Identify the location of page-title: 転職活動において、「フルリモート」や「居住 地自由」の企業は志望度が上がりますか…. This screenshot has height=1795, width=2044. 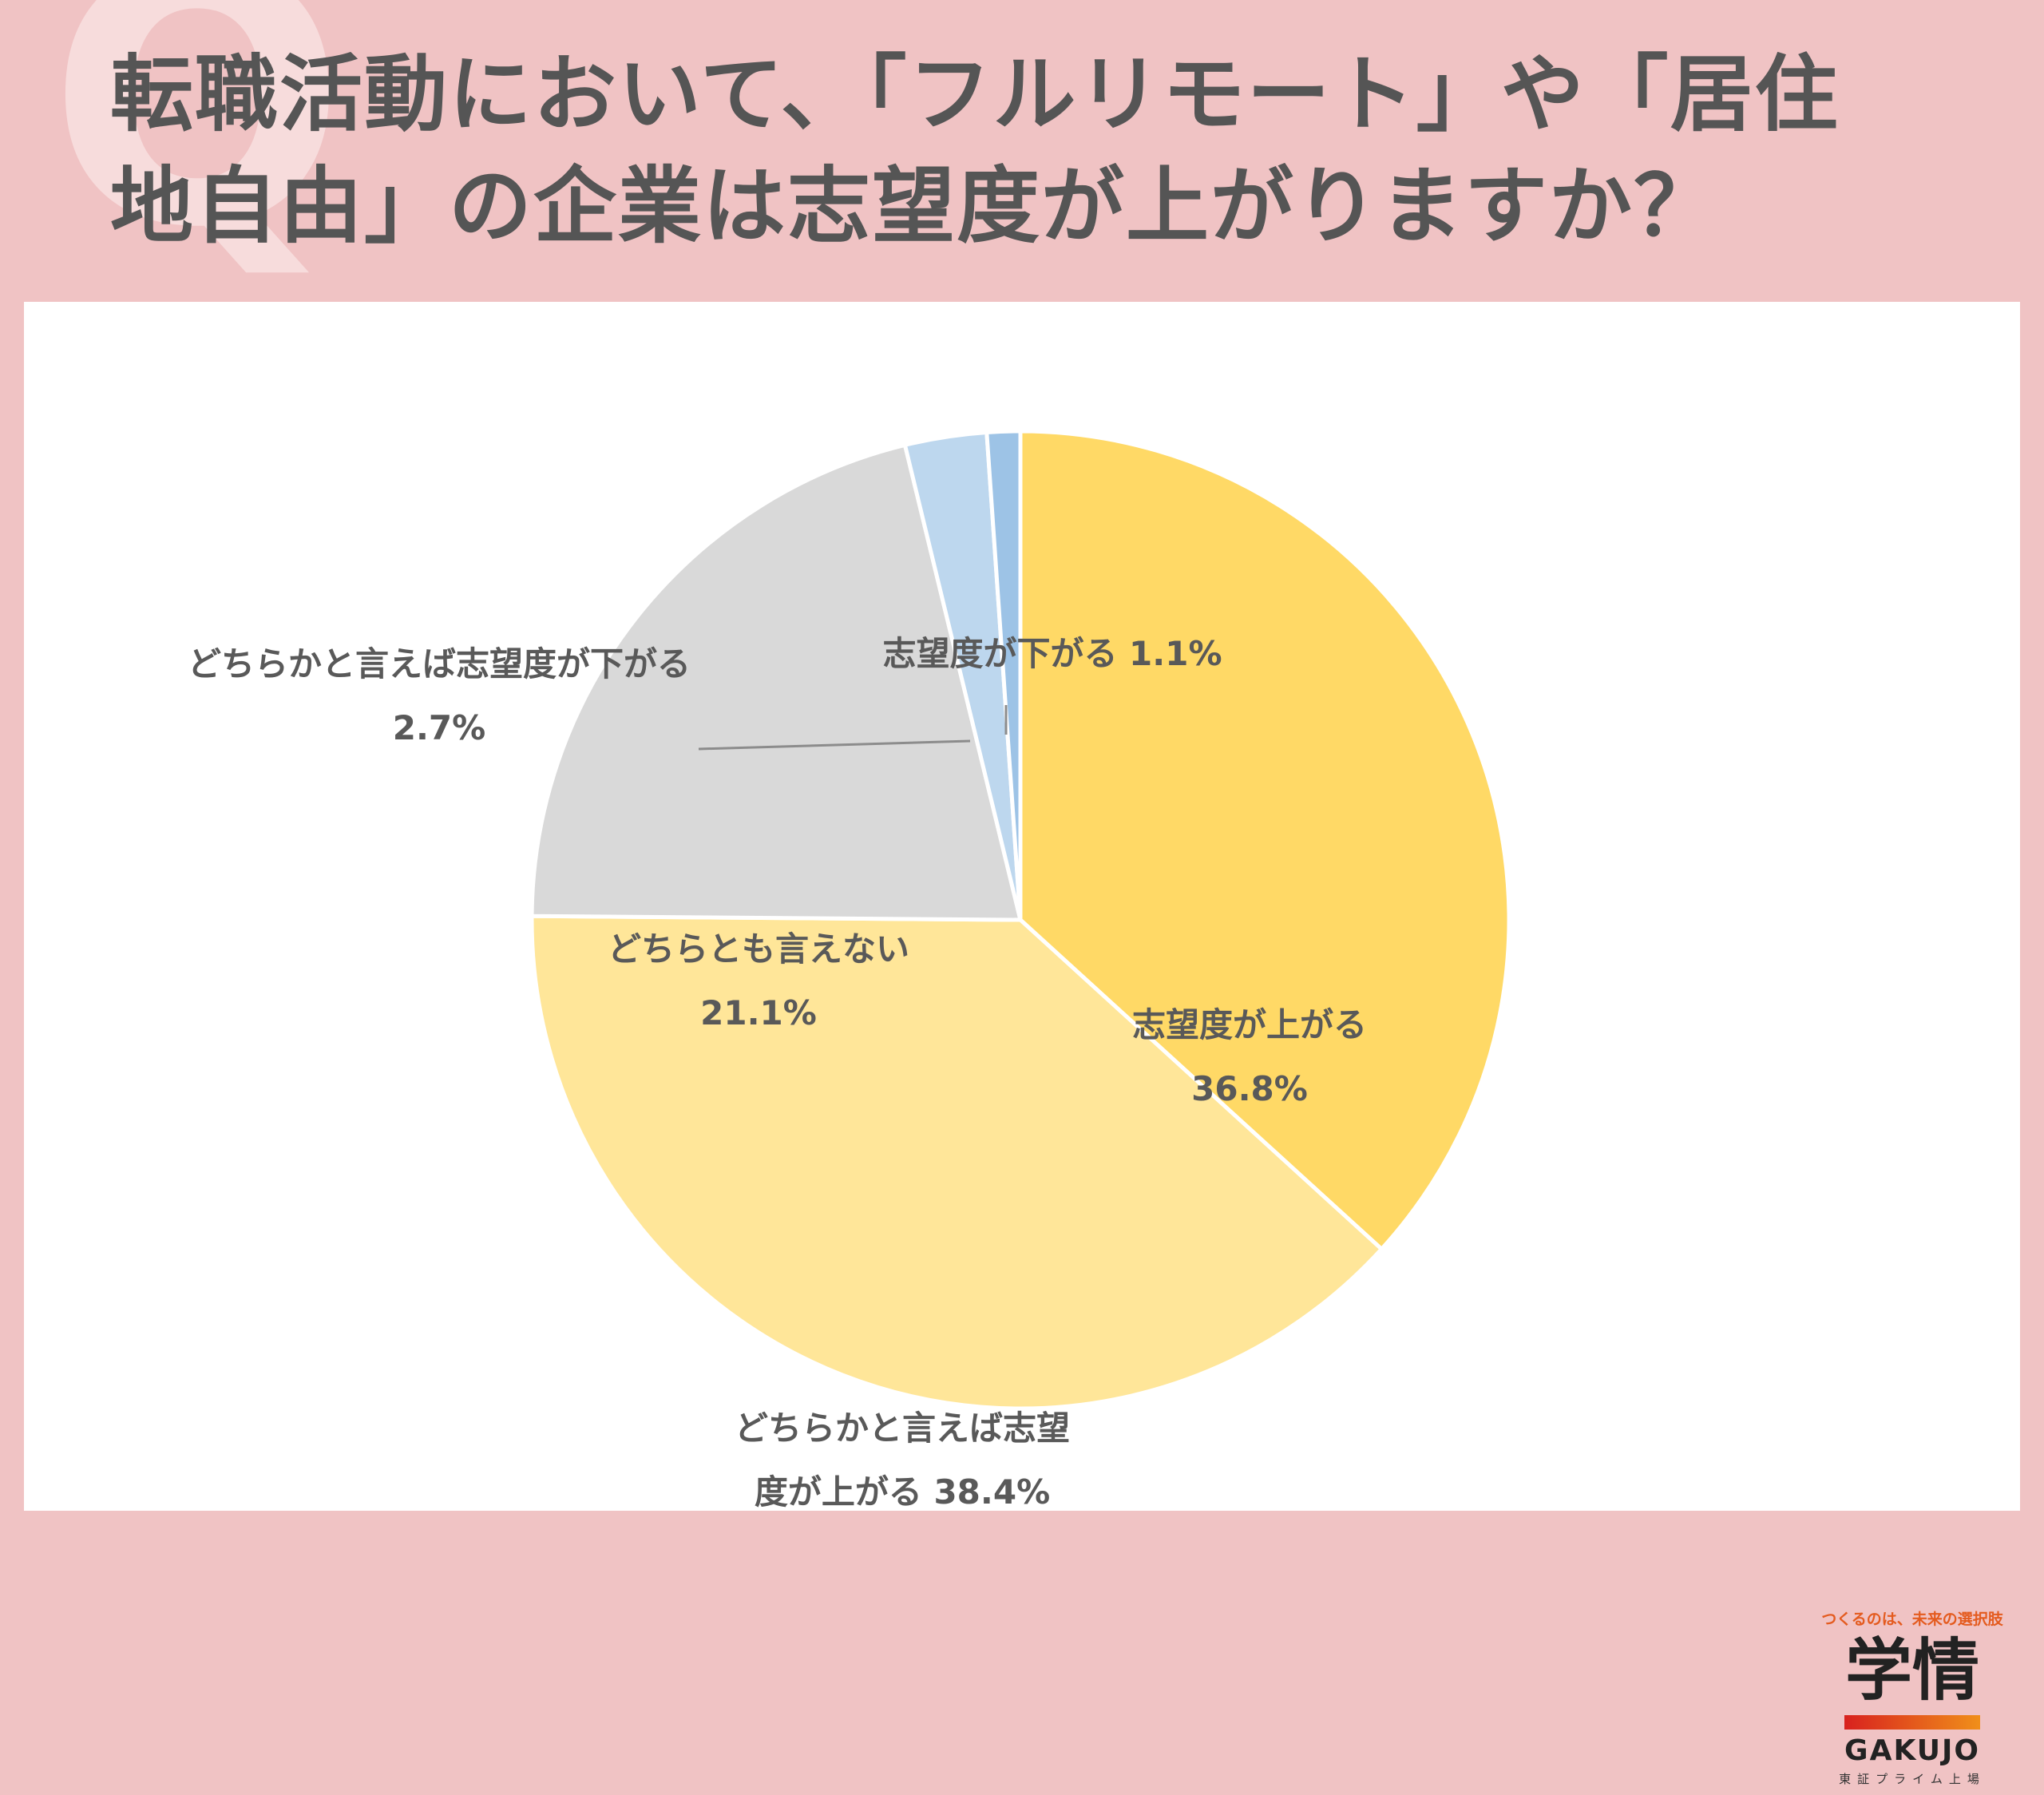
(1068, 150).